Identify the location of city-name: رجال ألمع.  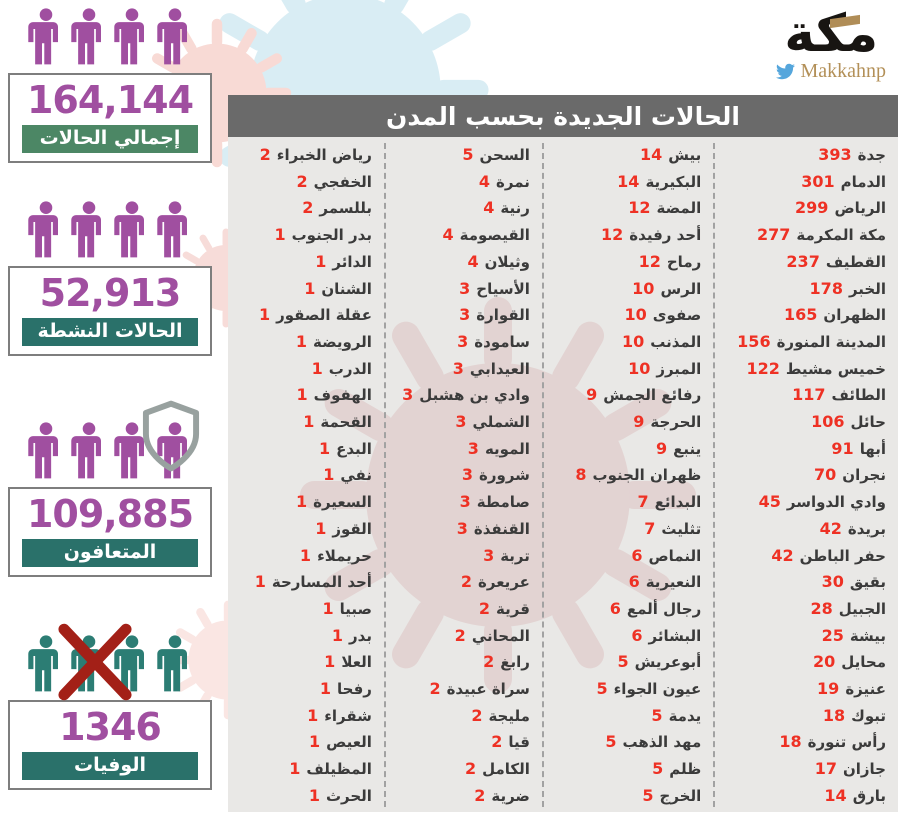
(664, 608).